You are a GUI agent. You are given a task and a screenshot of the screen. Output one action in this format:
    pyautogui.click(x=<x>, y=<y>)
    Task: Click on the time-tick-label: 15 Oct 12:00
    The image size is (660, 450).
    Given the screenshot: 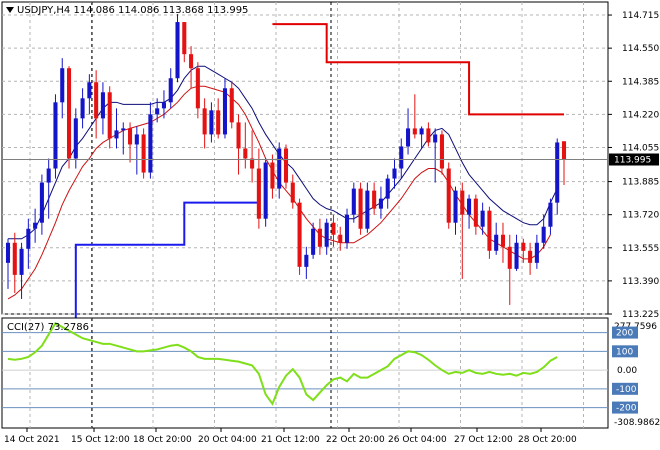 What is the action you would take?
    pyautogui.click(x=100, y=440)
    